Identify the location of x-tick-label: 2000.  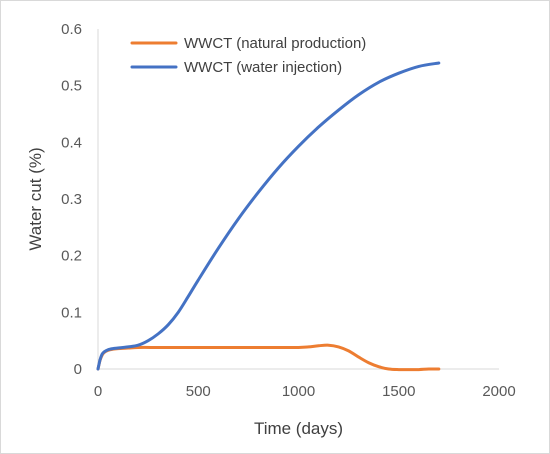
(498, 391).